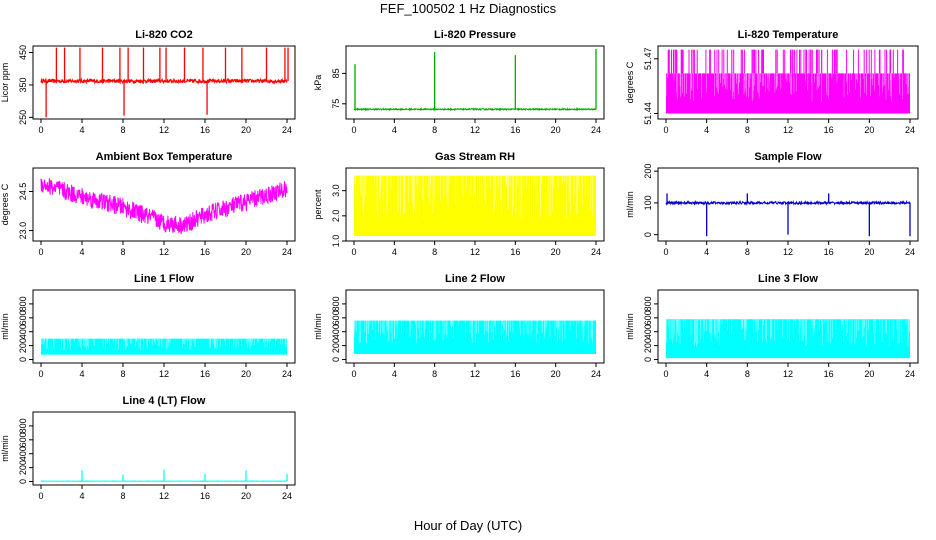 Image resolution: width=936 pixels, height=540 pixels. What do you see at coordinates (468, 8) in the screenshot?
I see `page-title: FEF_100502 1 Hz Diagnostics` at bounding box center [468, 8].